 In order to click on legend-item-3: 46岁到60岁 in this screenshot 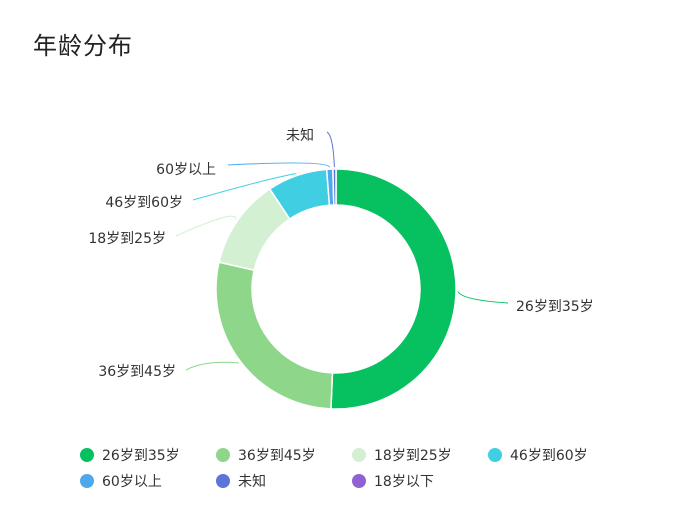, I will do `click(556, 455)`.